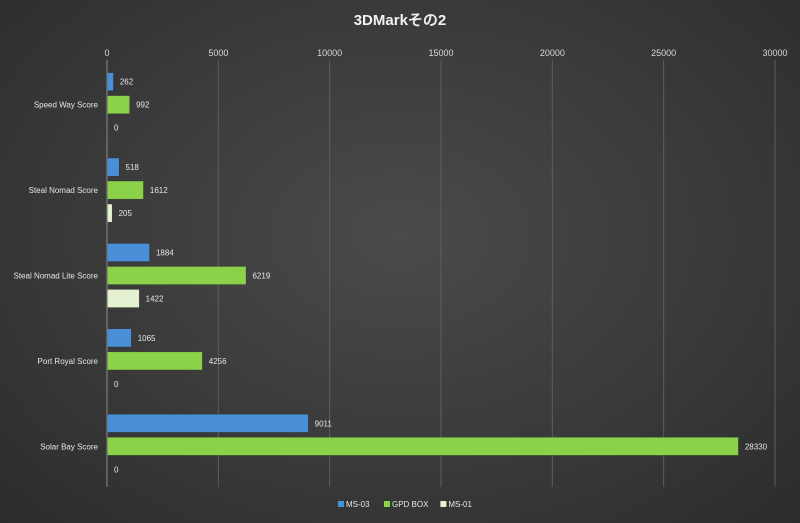 The height and width of the screenshot is (523, 800). I want to click on category-label: Steal Nomad Score, so click(64, 190).